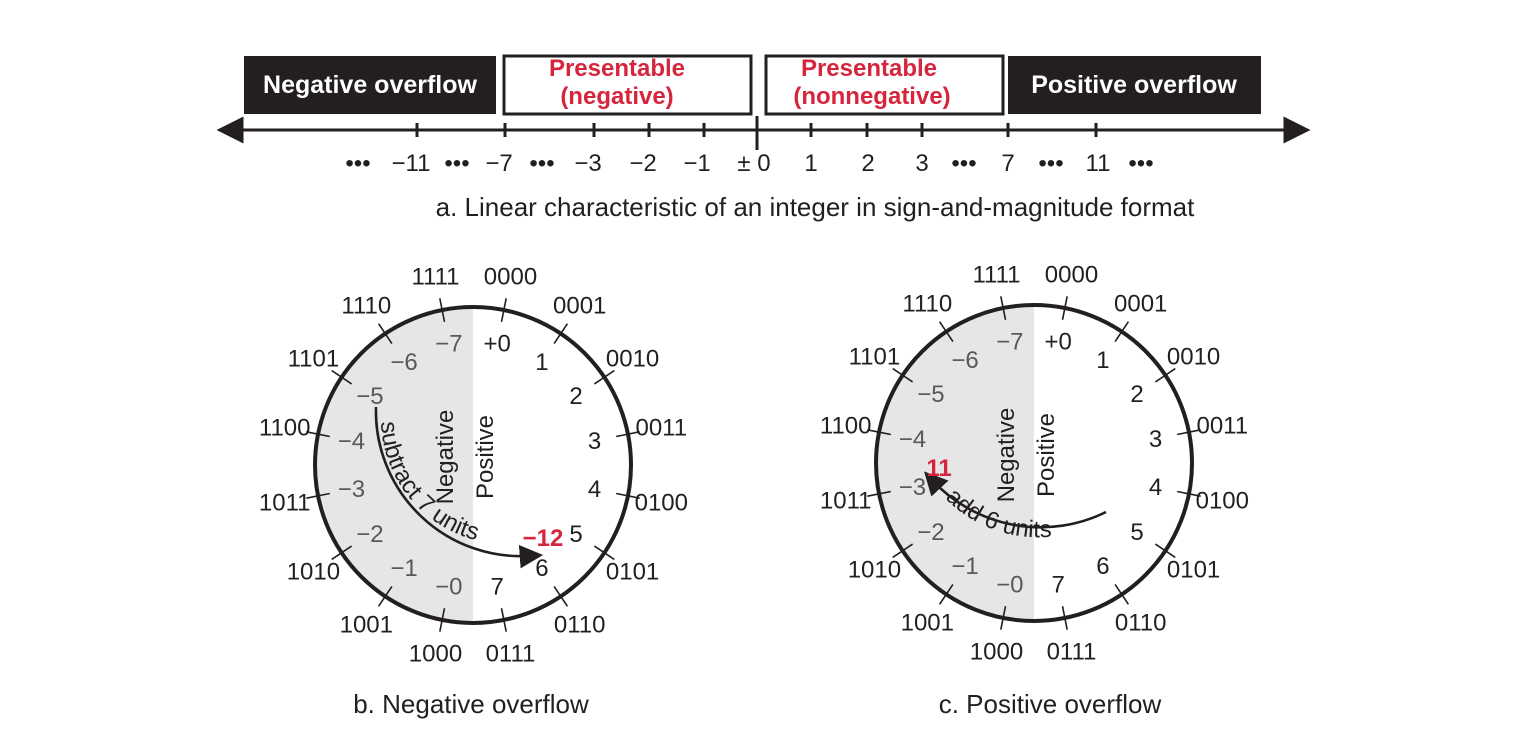 The width and height of the screenshot is (1524, 742). What do you see at coordinates (1009, 585) in the screenshot?
I see `value-label: −0` at bounding box center [1009, 585].